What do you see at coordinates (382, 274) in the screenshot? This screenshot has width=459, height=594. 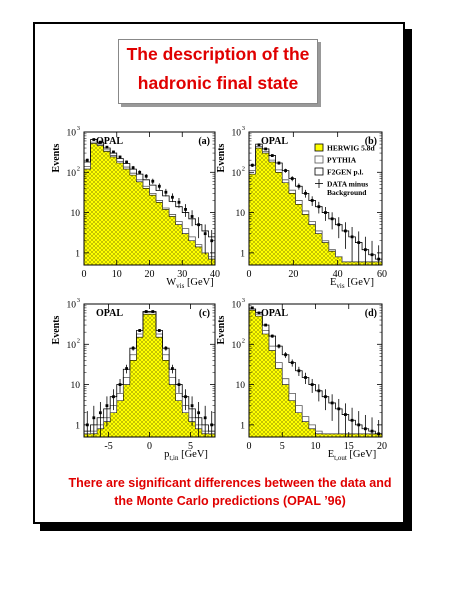 I see `x-tick-label: 60` at bounding box center [382, 274].